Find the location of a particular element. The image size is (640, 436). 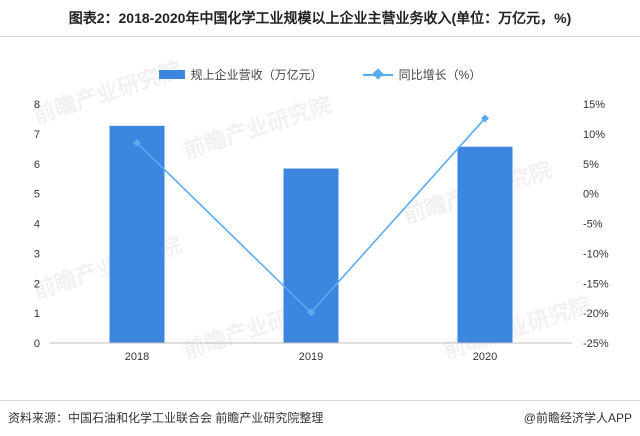

y-right-tick-label: -5% is located at coordinates (593, 225).